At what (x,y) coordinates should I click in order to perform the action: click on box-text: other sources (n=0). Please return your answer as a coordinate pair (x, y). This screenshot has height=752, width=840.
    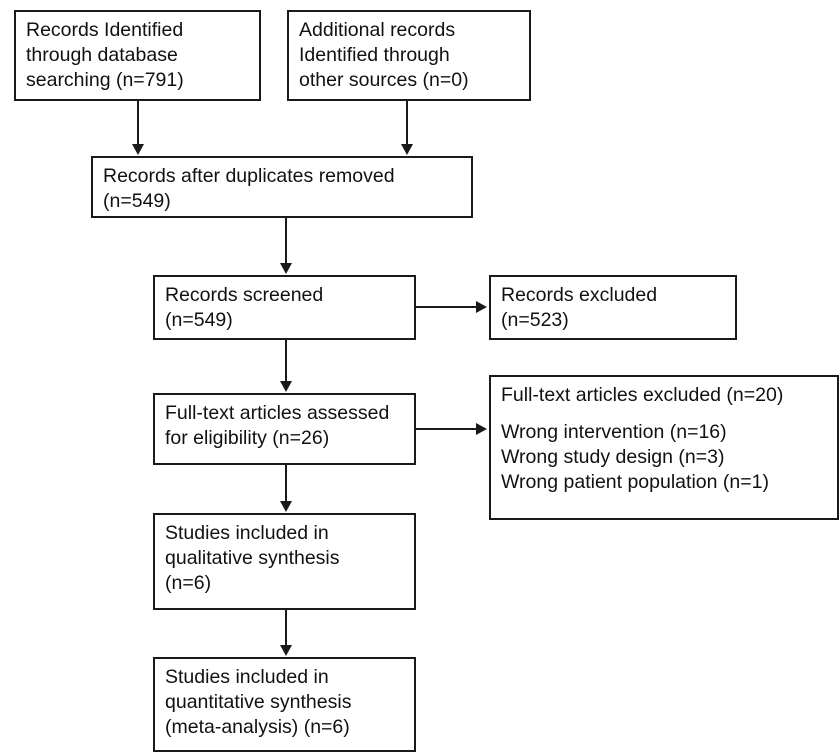
    Looking at the image, I should click on (384, 80).